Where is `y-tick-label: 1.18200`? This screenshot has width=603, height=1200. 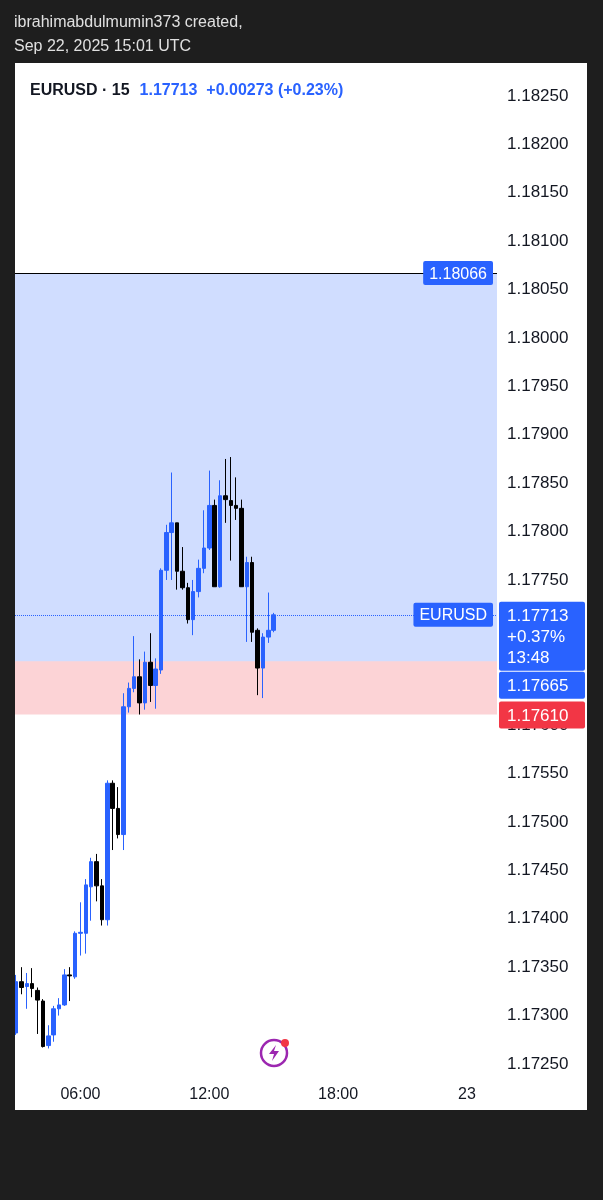
y-tick-label: 1.18200 is located at coordinates (538, 143).